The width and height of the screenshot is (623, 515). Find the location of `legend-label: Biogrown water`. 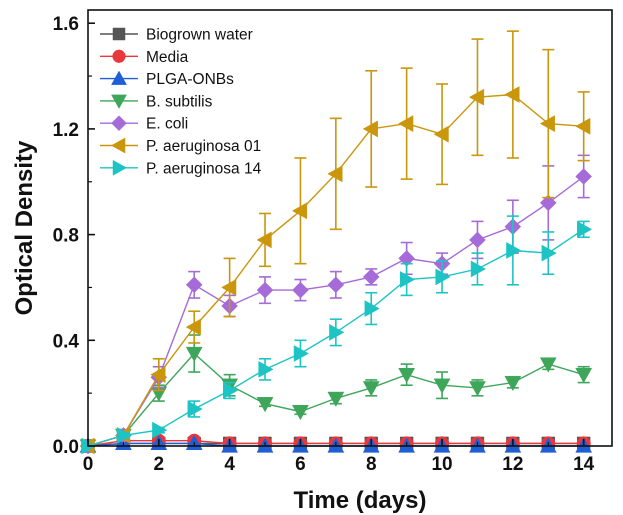

legend-label: Biogrown water is located at coordinates (199, 35).